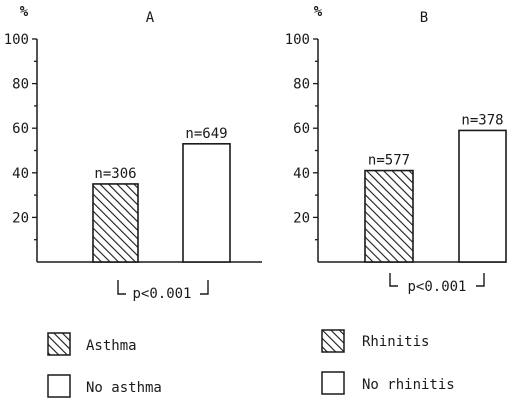 Image resolution: width=513 pixels, height=407 pixels. I want to click on legend-no-rhinitis-label: No rhinitis, so click(408, 385).